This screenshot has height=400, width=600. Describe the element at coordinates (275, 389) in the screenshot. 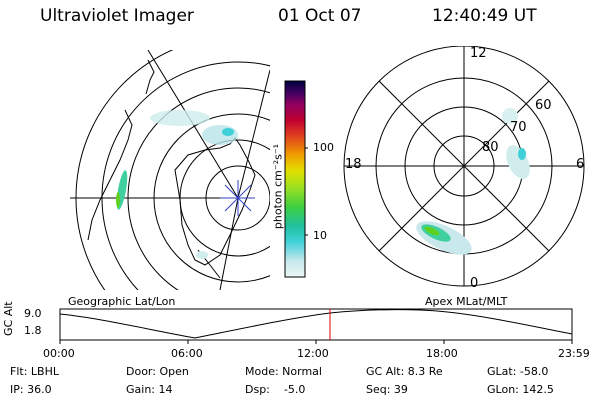

I see `dsp-info: Dsp: -5.0` at that location.